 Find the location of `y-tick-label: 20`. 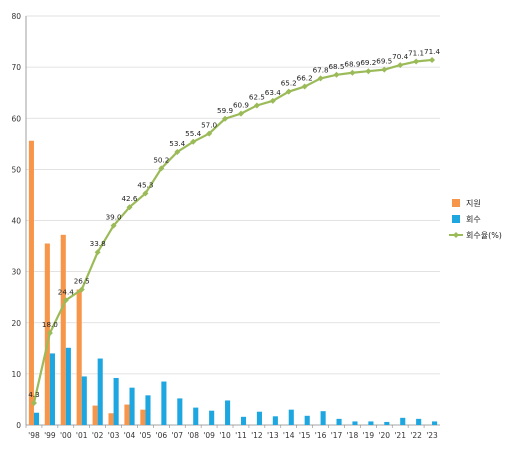

y-tick-label: 20 is located at coordinates (16, 323).